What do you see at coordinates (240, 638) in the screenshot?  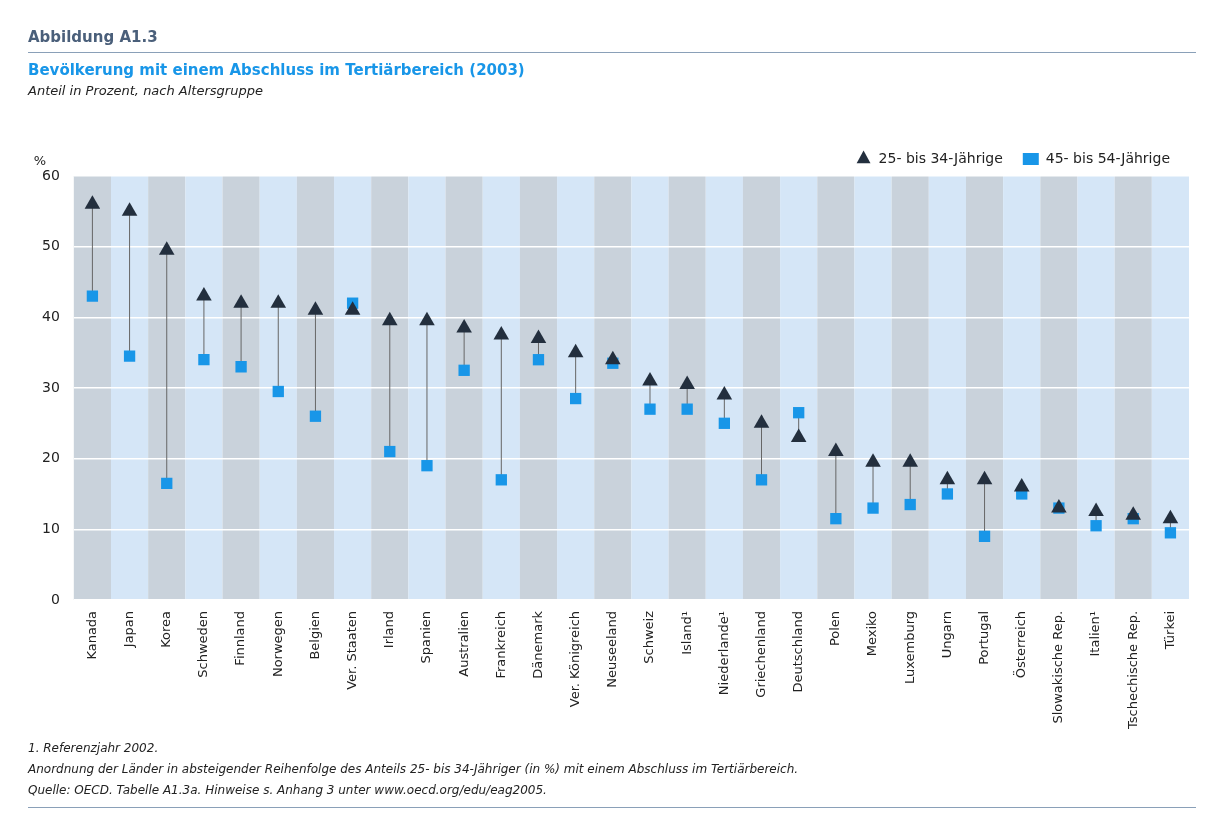 I see `x-tick-label: Finnland` at bounding box center [240, 638].